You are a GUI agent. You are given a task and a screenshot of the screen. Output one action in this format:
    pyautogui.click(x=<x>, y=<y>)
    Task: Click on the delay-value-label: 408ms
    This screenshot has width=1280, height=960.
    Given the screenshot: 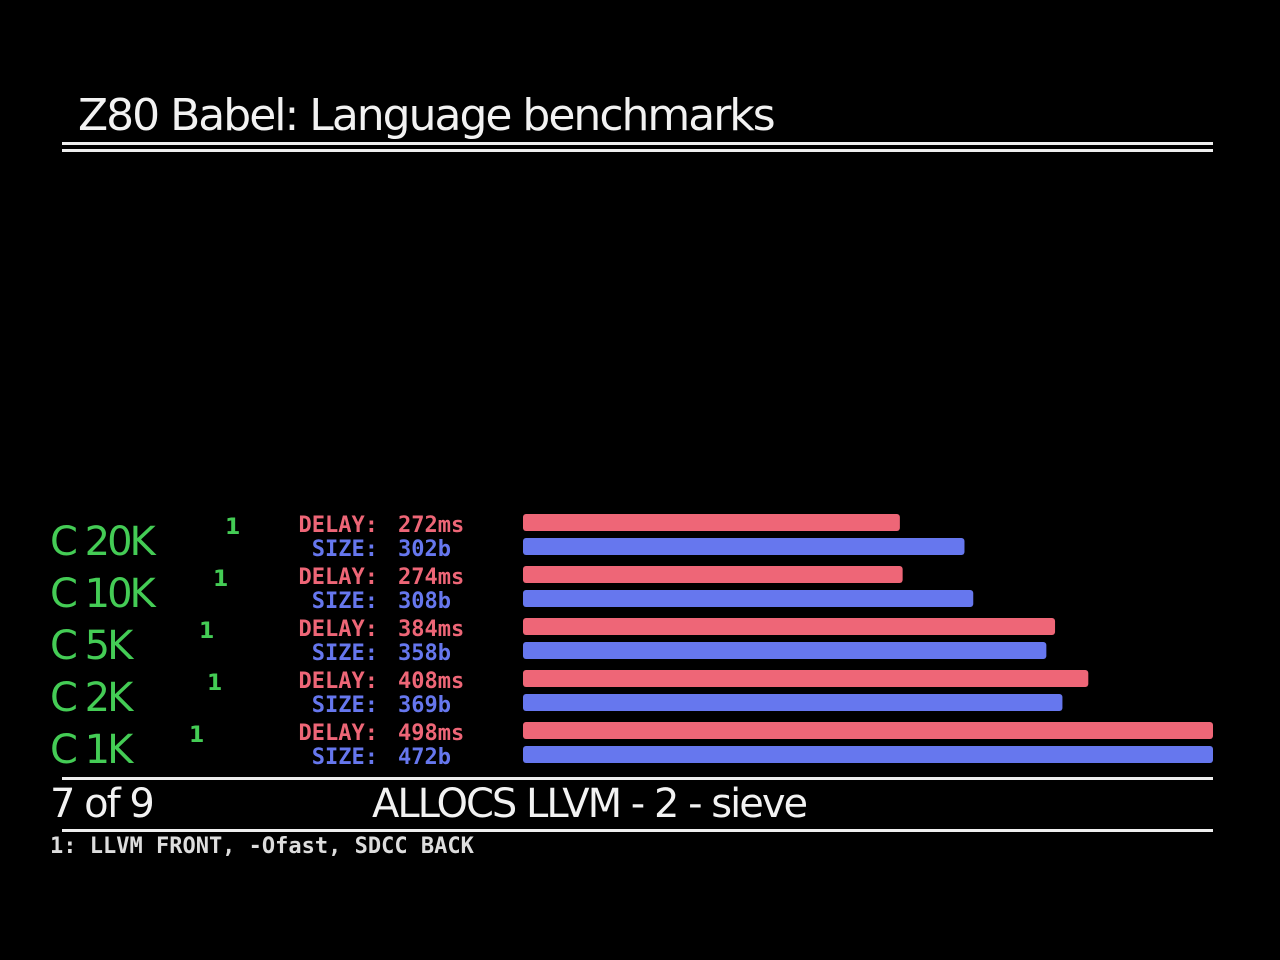 What is the action you would take?
    pyautogui.click(x=431, y=681)
    